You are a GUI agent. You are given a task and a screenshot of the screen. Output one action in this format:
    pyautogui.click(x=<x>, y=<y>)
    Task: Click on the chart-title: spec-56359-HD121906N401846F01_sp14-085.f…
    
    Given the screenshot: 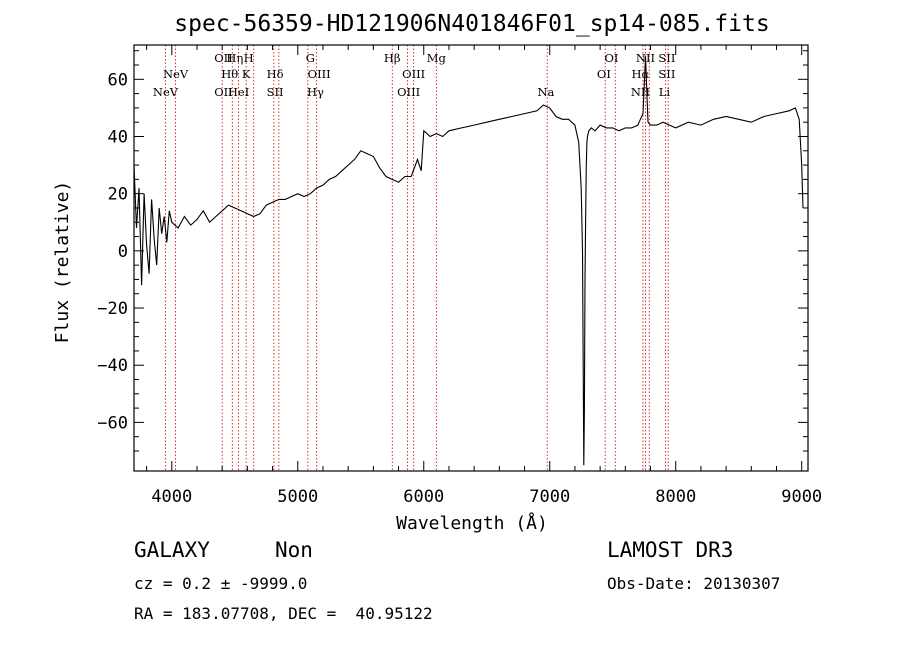 What is the action you would take?
    pyautogui.click(x=471, y=24)
    